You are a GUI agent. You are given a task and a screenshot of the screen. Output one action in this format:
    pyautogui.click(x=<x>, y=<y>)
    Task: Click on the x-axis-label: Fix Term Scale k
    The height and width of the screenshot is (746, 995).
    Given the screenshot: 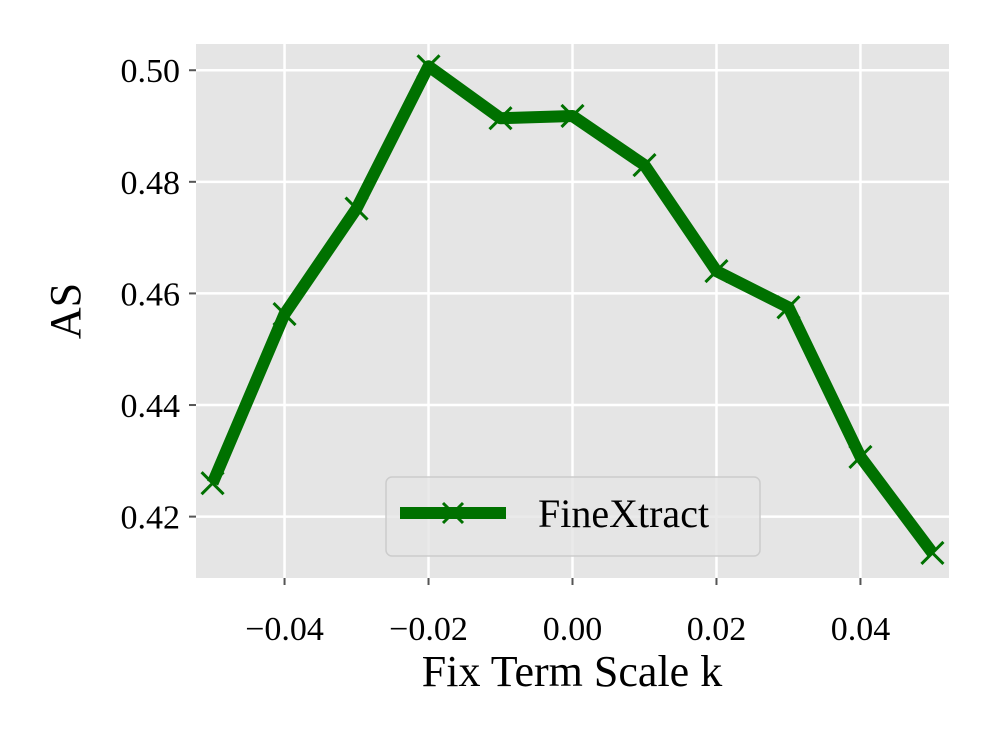 What is the action you would take?
    pyautogui.click(x=572, y=671)
    